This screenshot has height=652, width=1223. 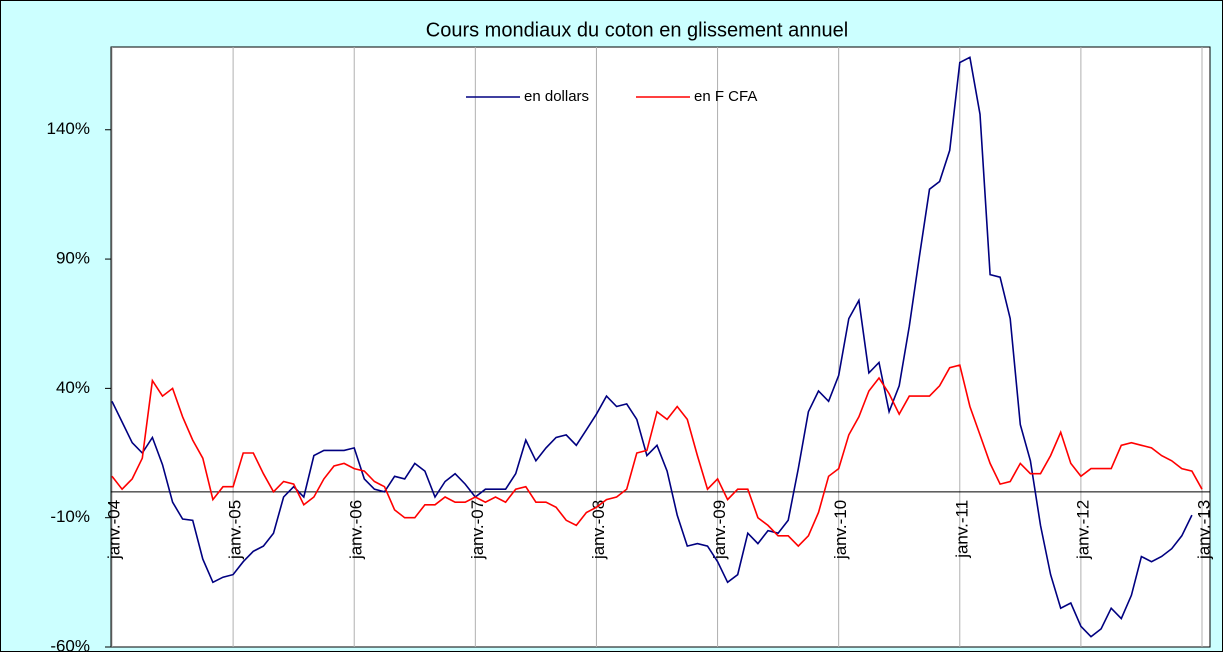 I want to click on x-tick-label: janv.-06, so click(x=356, y=530).